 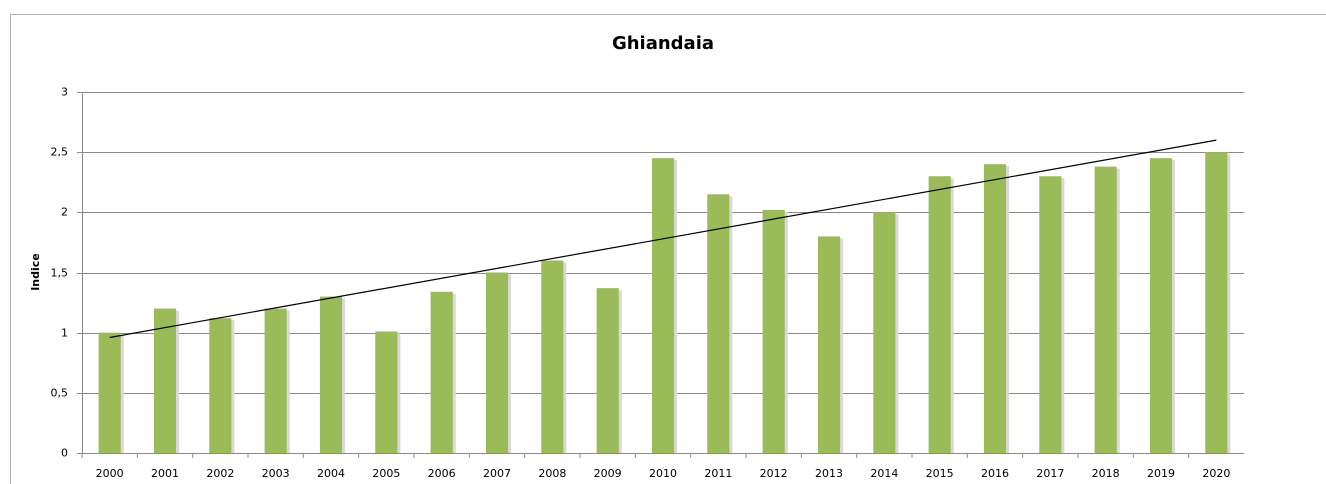 I want to click on x-tick-label: 2018, so click(x=1106, y=473).